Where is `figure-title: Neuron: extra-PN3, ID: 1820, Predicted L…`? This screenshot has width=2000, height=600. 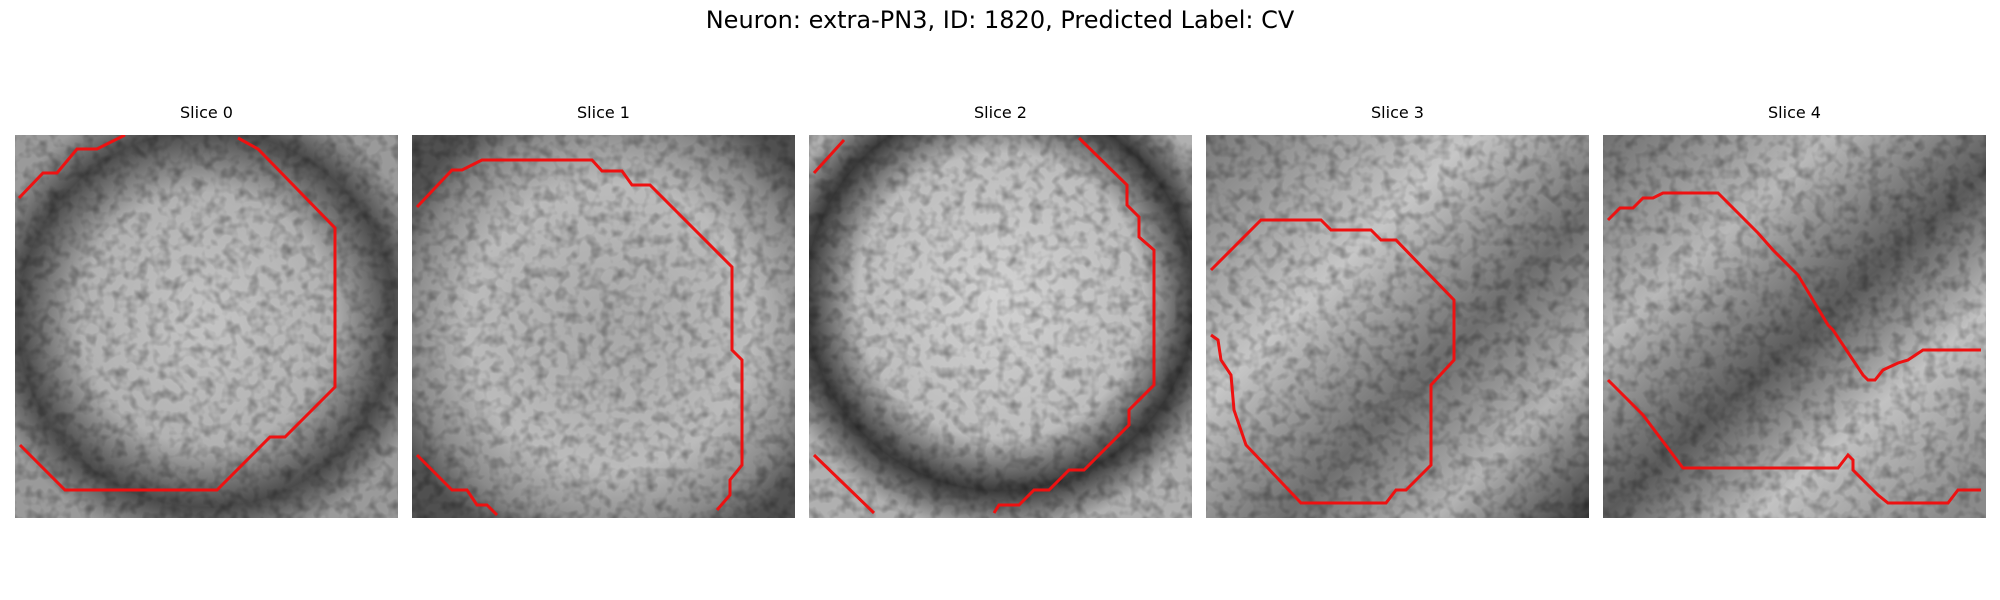 figure-title: Neuron: extra-PN3, ID: 1820, Predicted L… is located at coordinates (1000, 20).